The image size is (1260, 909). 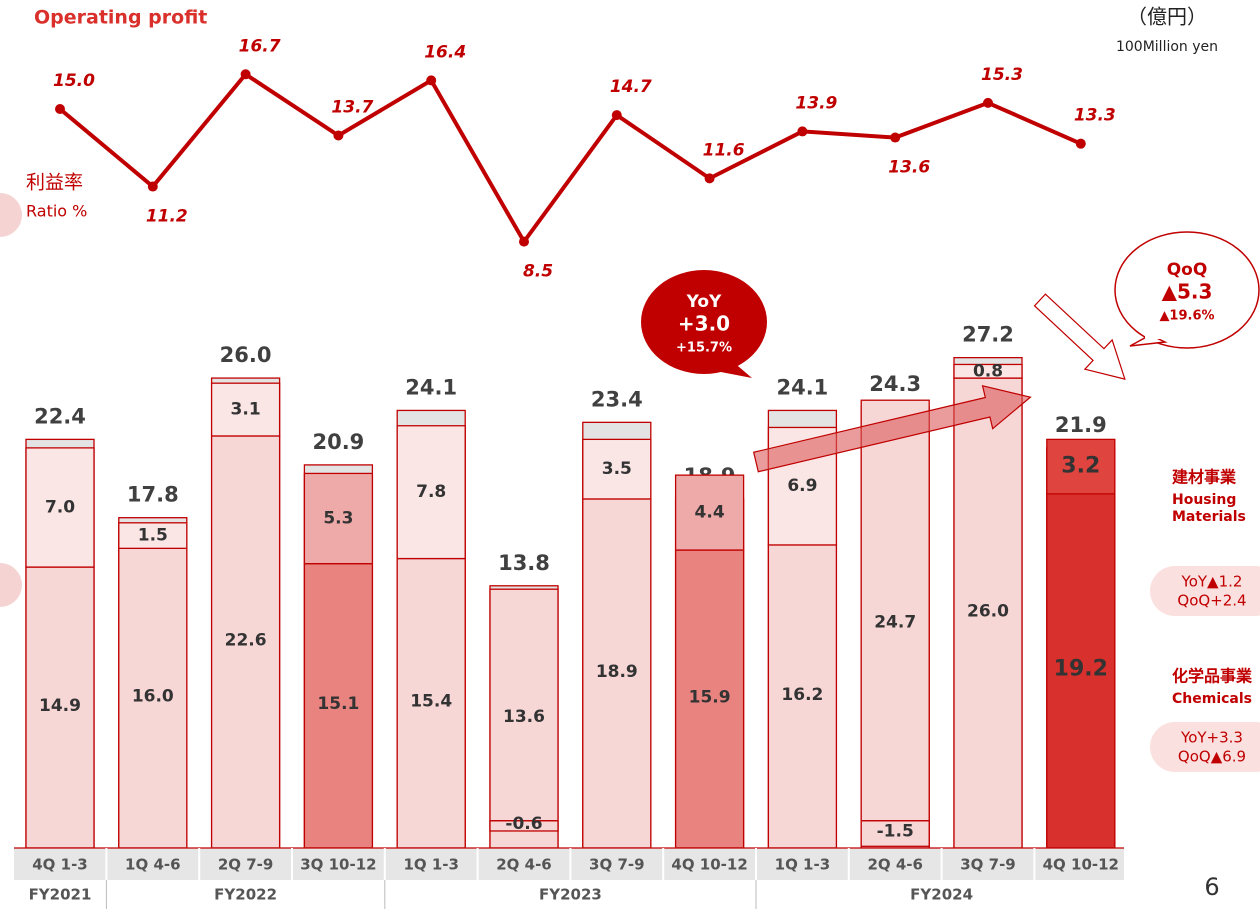 What do you see at coordinates (570, 895) in the screenshot?
I see `group-label: FY2023` at bounding box center [570, 895].